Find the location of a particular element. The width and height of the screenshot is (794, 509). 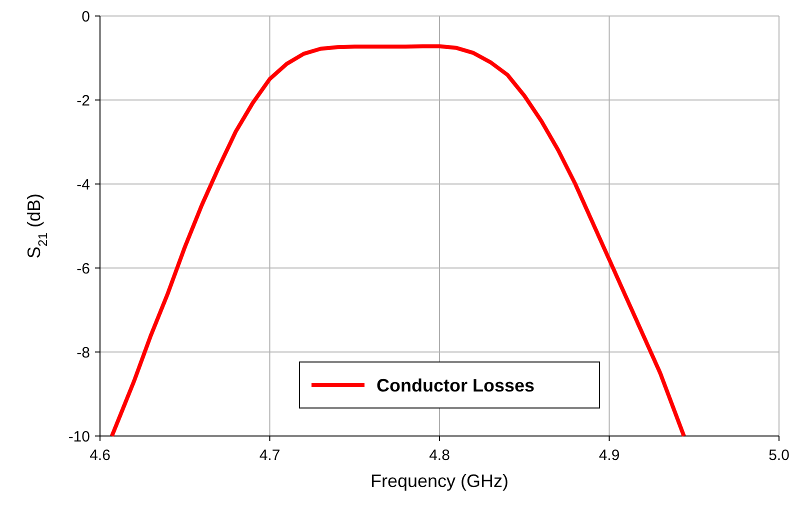

y-tick-label: -8 is located at coordinates (83, 353).